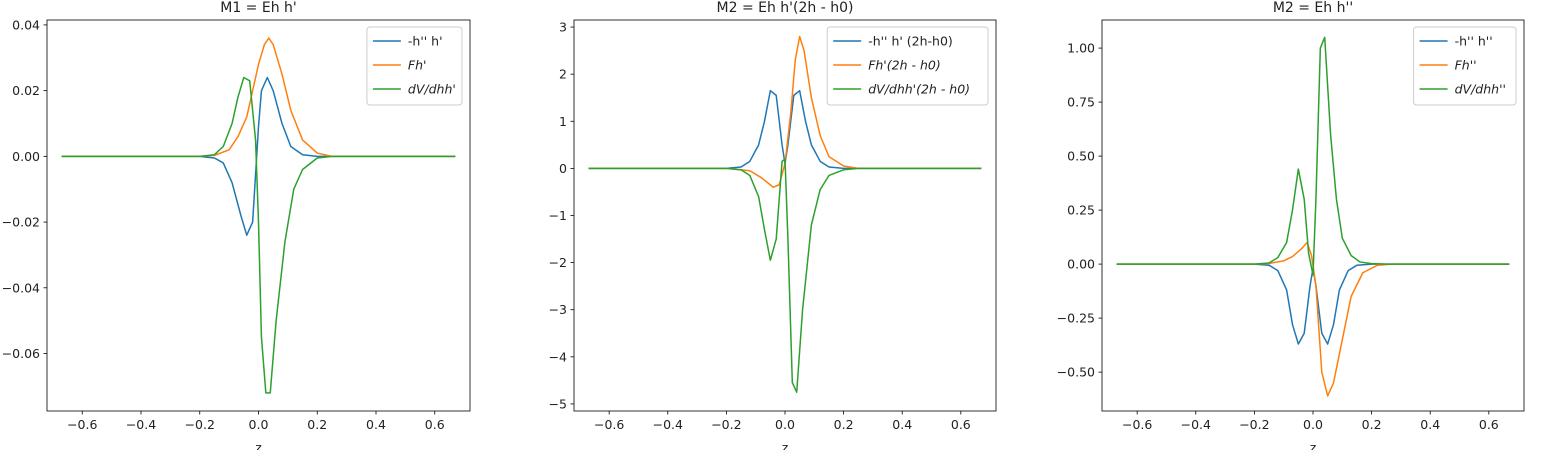 This screenshot has width=1550, height=450. I want to click on chart-title: M2 = Eh h'(2h - h0), so click(785, 8).